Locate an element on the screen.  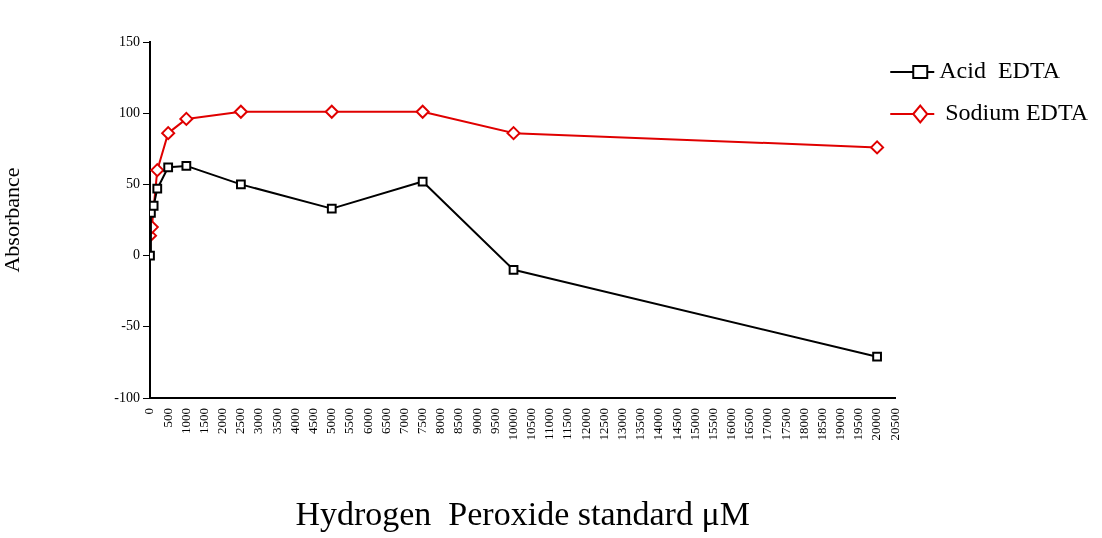
y-tick-label: 150 is located at coordinates (129, 41).